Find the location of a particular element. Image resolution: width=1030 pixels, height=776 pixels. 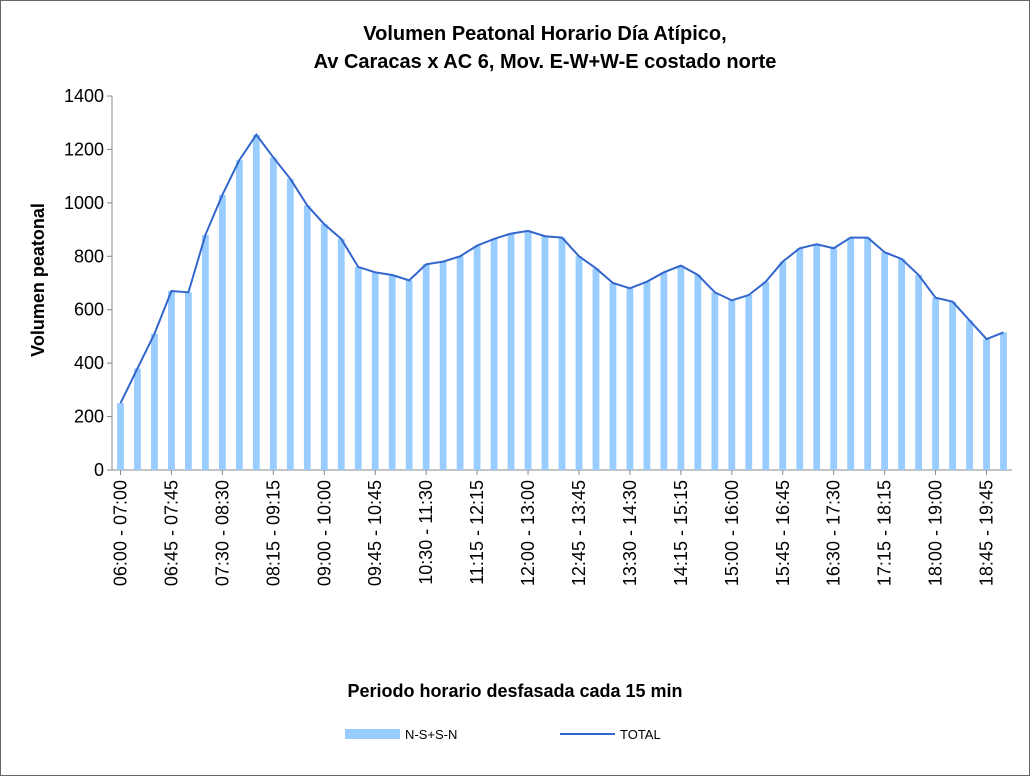

x-tick-label: 15:45 - 16:45 is located at coordinates (783, 533).